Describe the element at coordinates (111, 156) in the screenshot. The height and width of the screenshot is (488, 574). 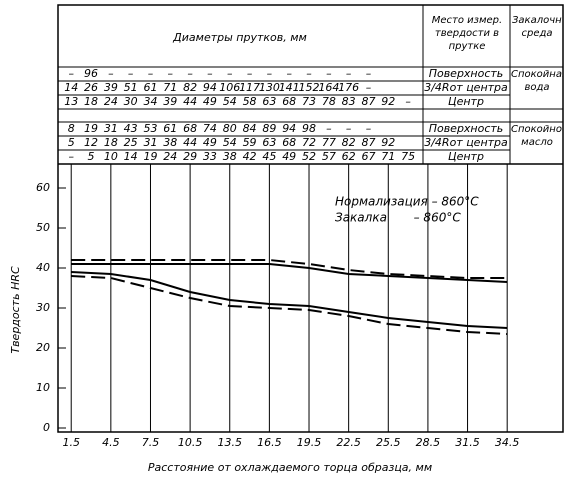
I see `table-cell: 10` at that location.